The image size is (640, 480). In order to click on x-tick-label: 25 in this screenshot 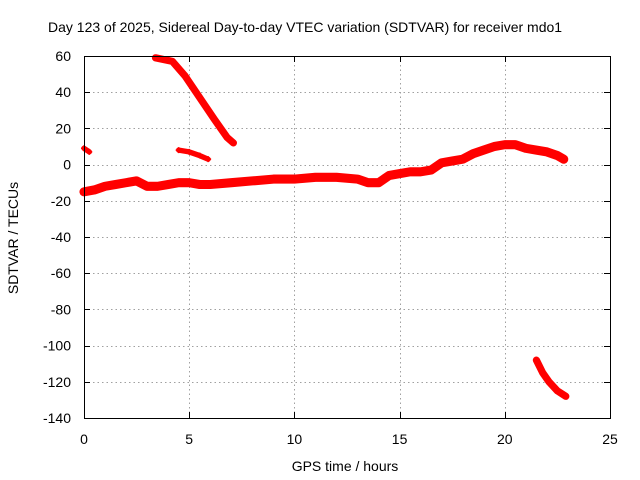, I will do `click(610, 439)`.